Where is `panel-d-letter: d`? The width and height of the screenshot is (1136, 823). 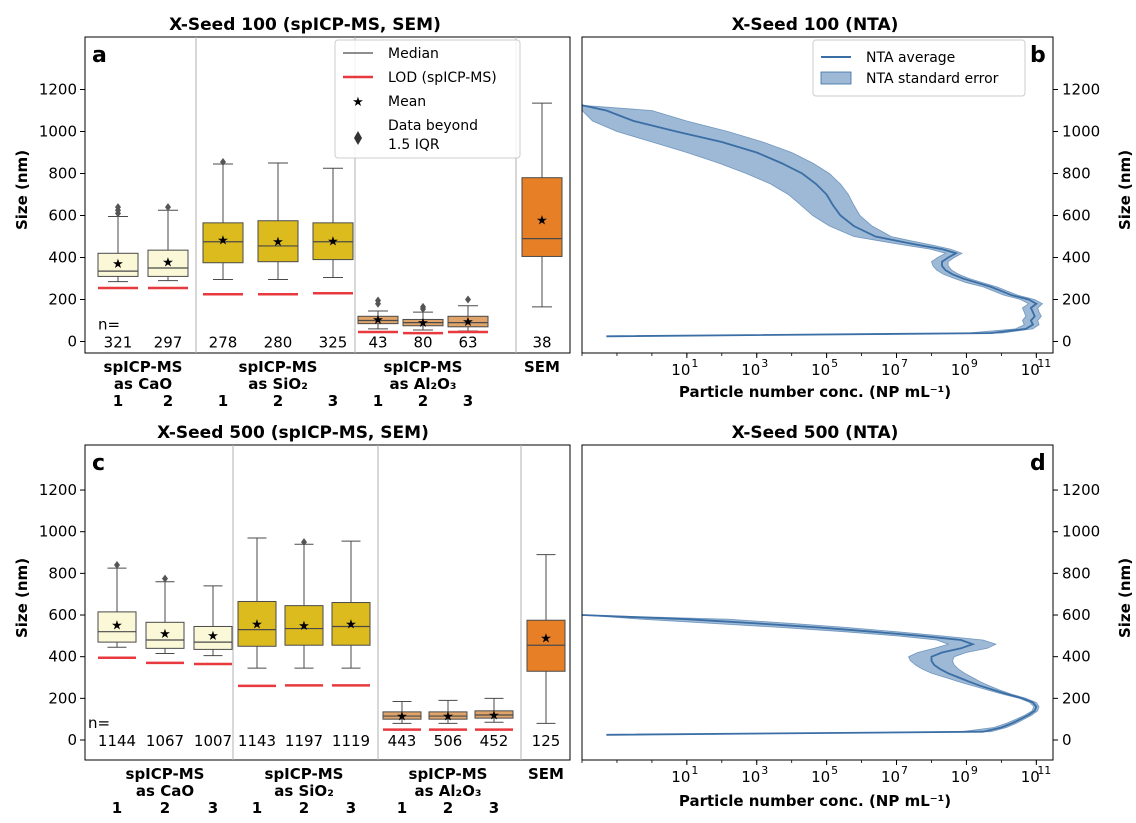 panel-d-letter: d is located at coordinates (1038, 463).